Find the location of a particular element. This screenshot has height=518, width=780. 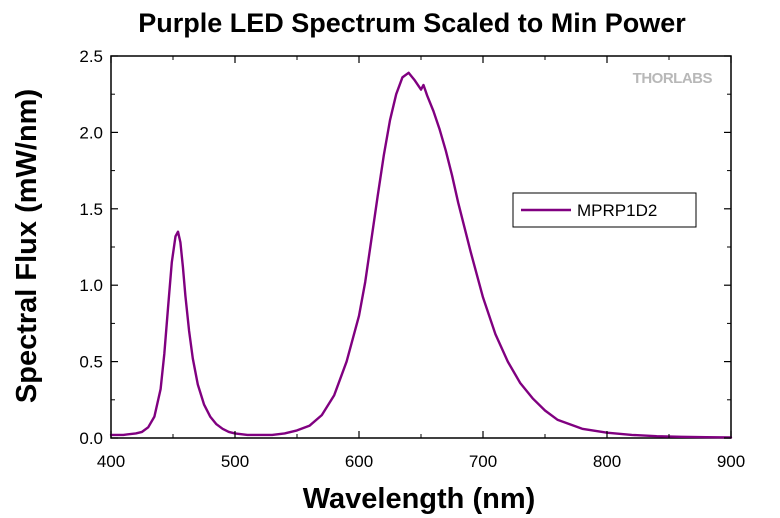

x-tick-label: 500 is located at coordinates (235, 461).